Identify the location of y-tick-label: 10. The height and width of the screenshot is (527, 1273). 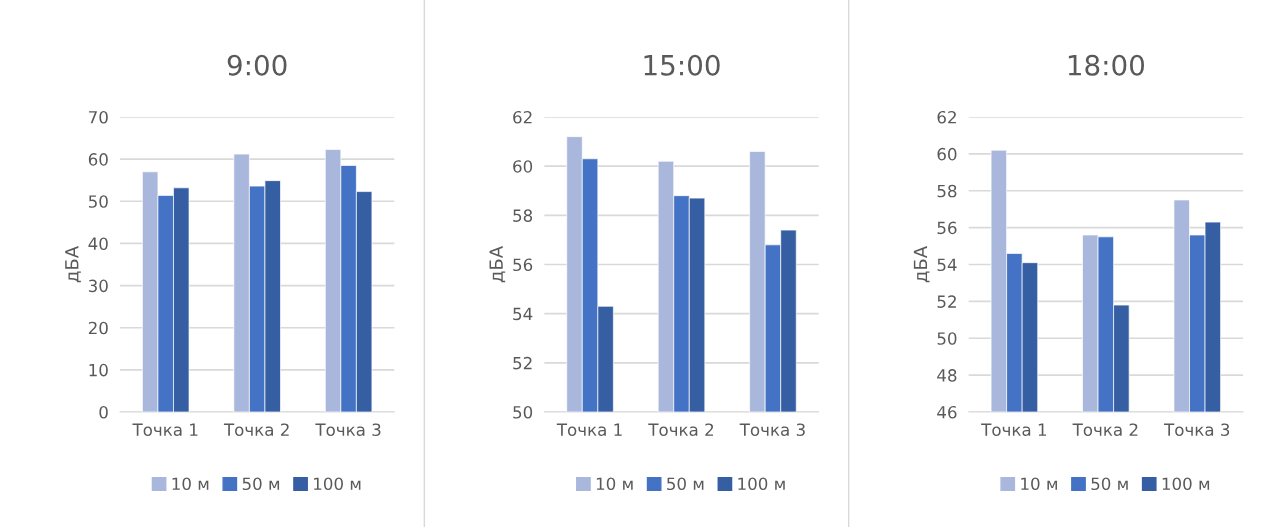
(98, 370).